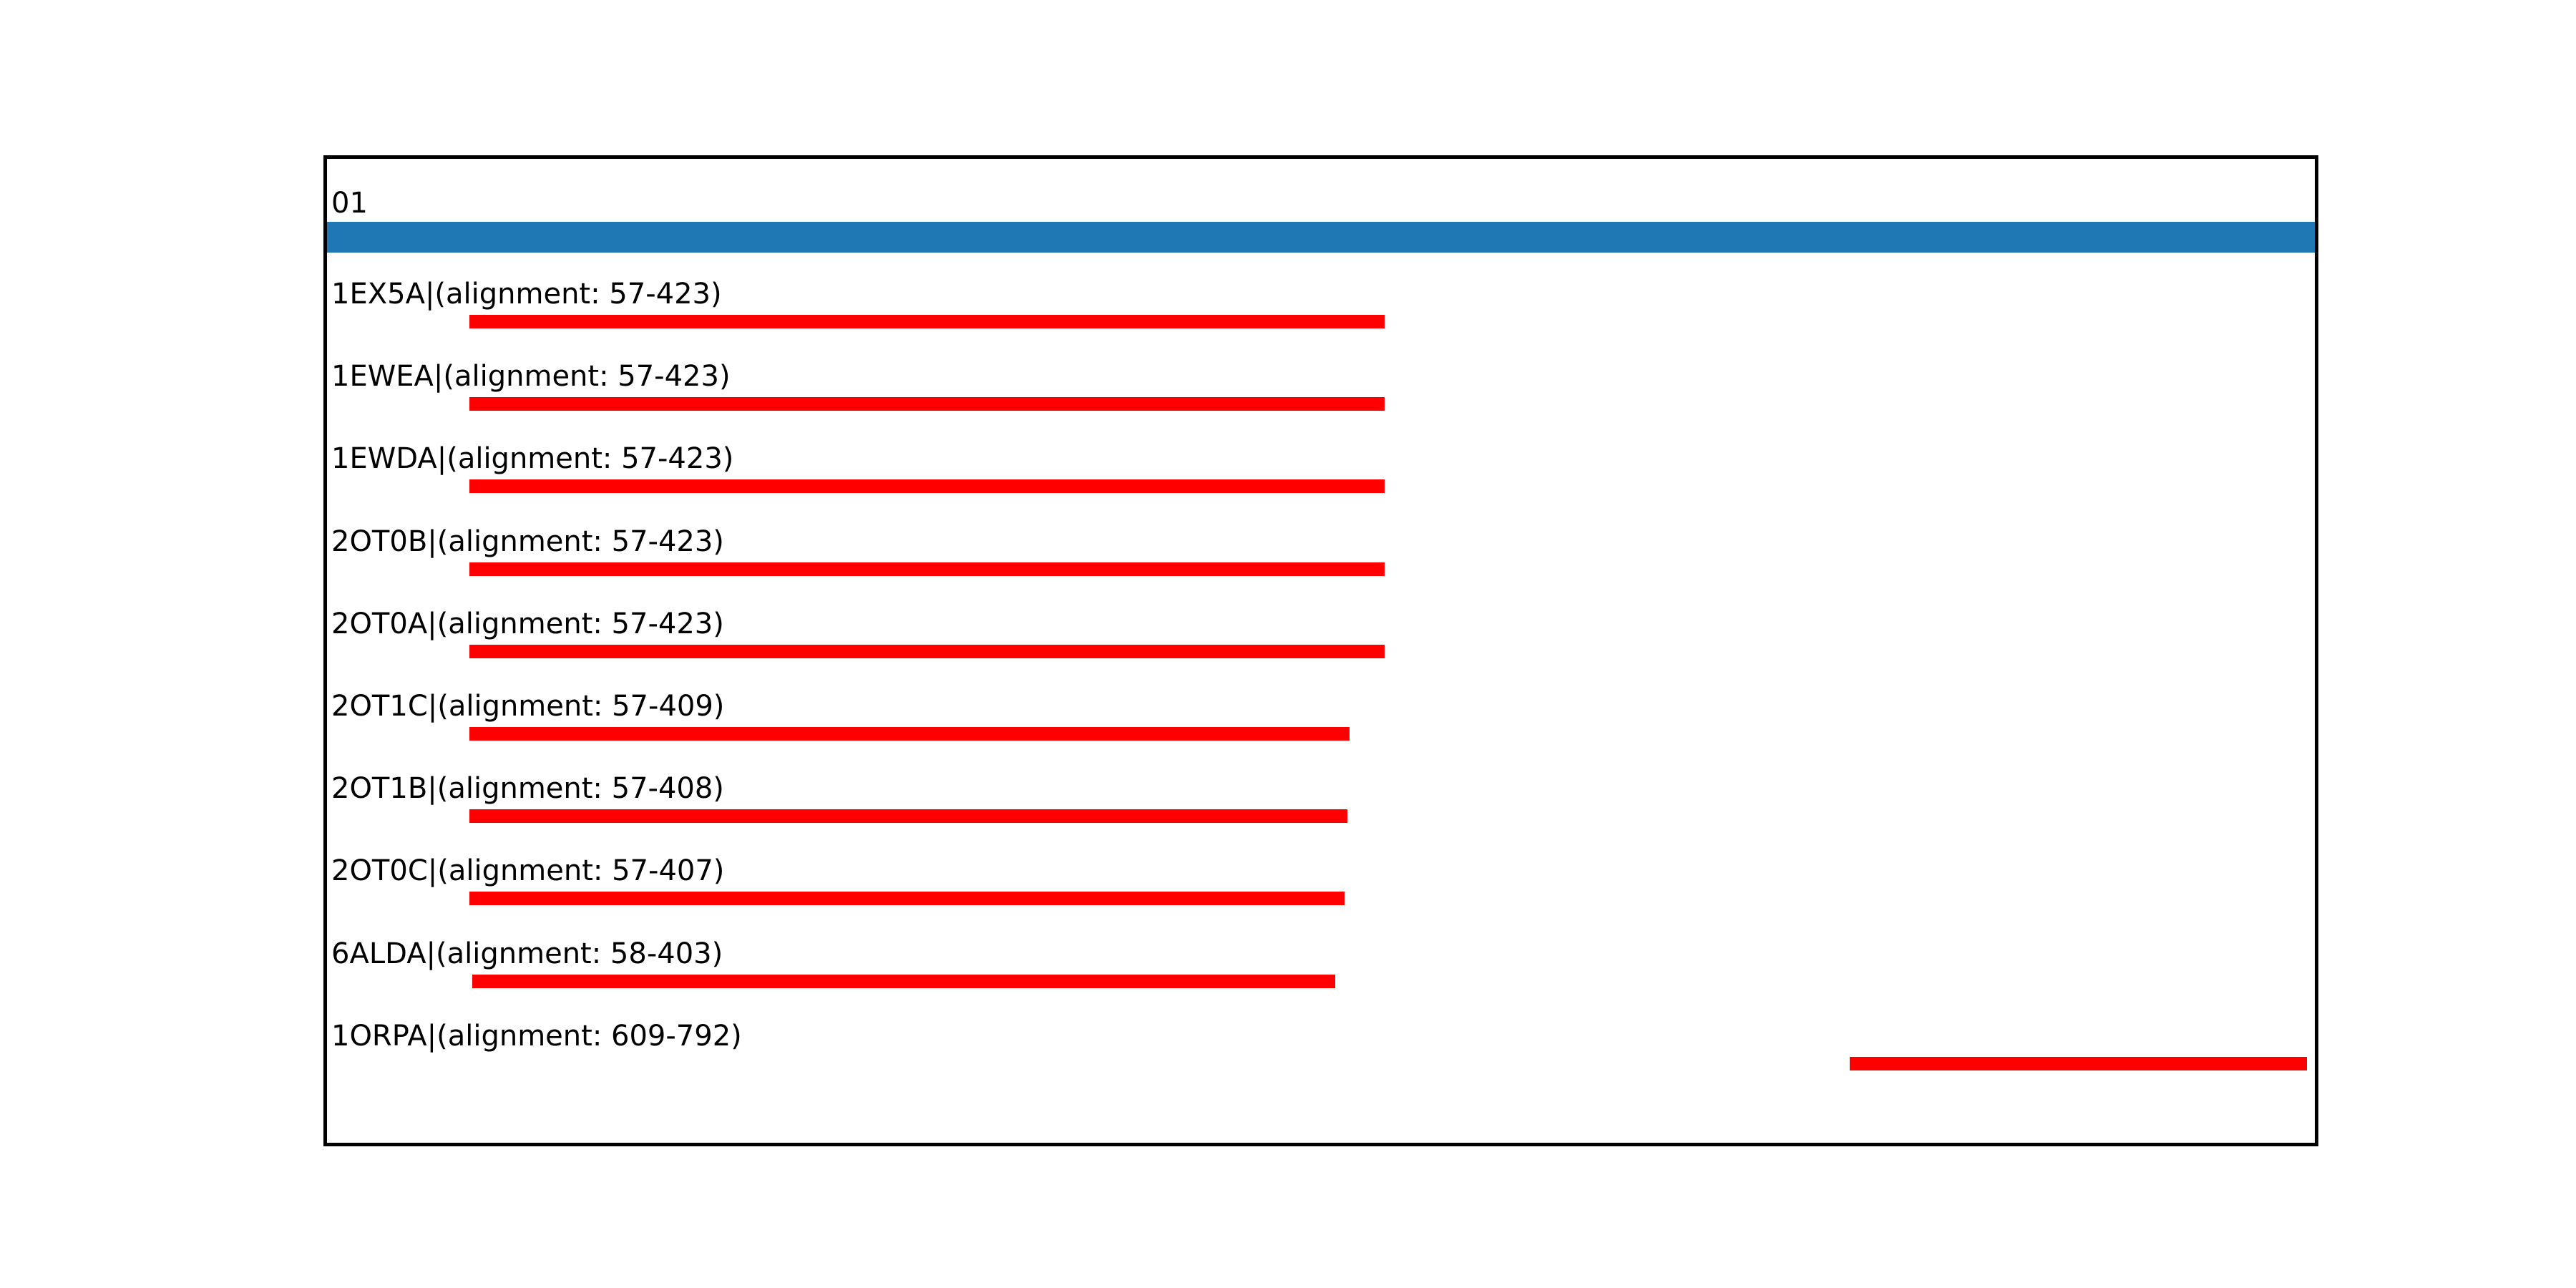 This screenshot has width=2576, height=1288. Describe the element at coordinates (527, 541) in the screenshot. I see `hit-label: 2OT0B|(alignment: 57-423)` at that location.